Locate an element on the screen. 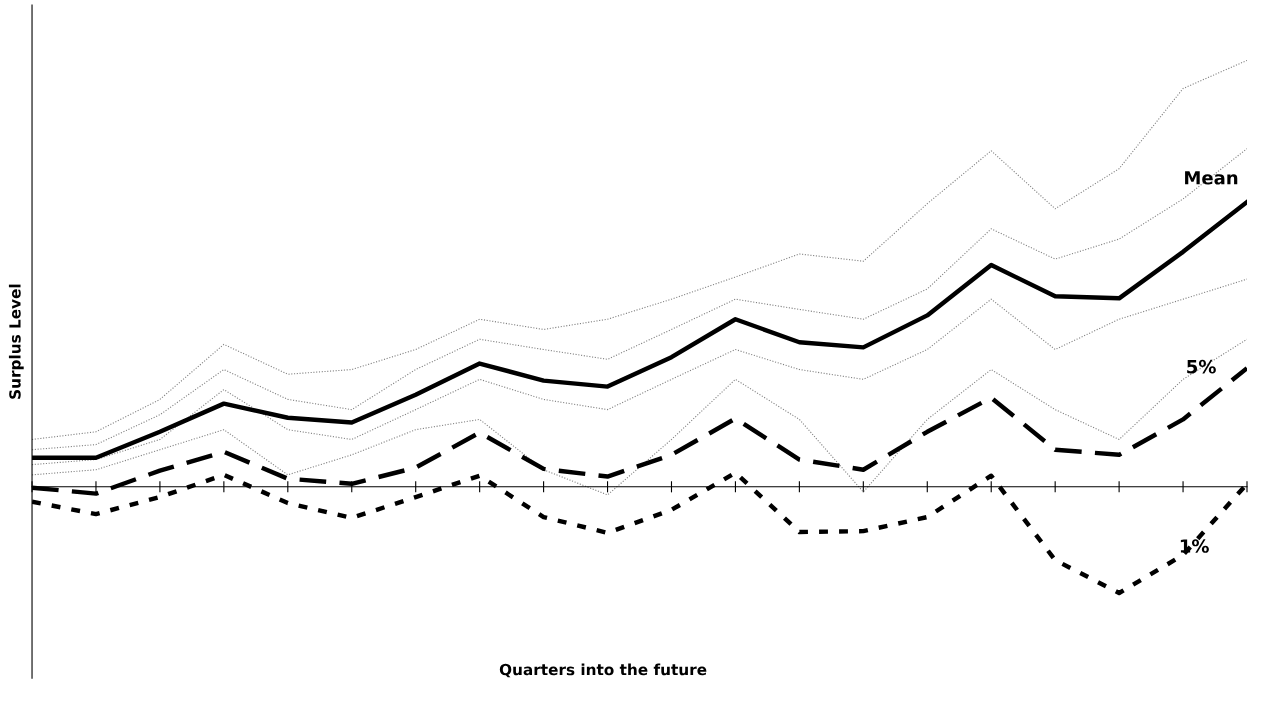 The width and height of the screenshot is (1261, 708). x-axis-title: Quarters into the future is located at coordinates (603, 670).